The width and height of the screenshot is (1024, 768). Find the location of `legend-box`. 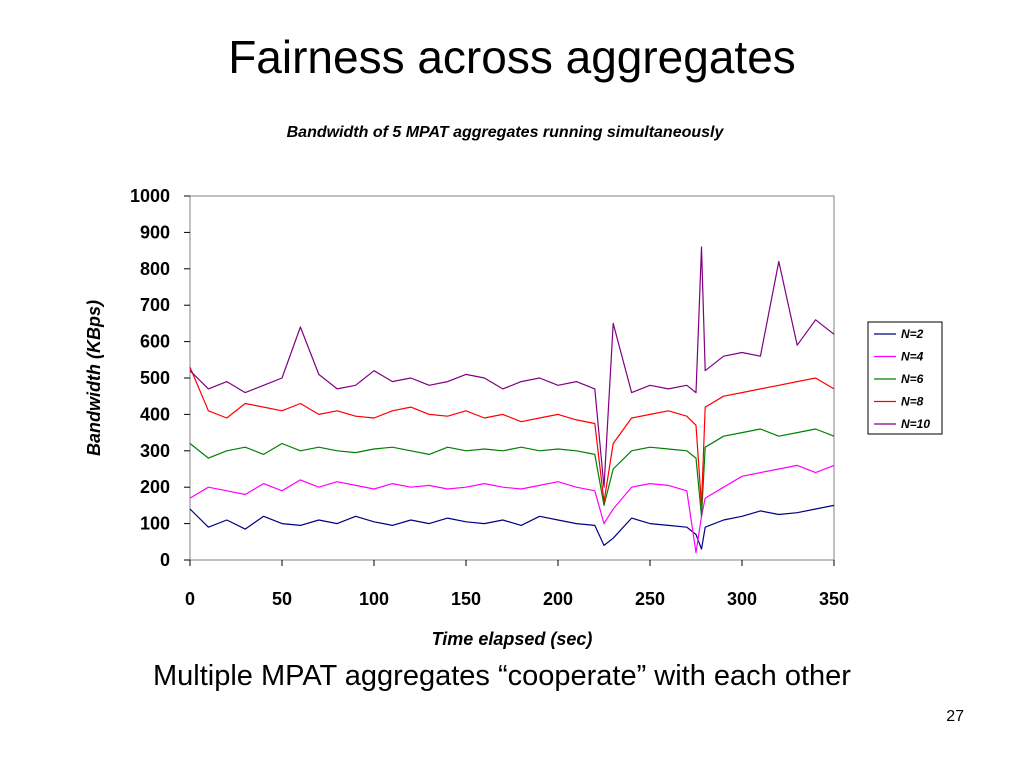

legend-box is located at coordinates (905, 378).